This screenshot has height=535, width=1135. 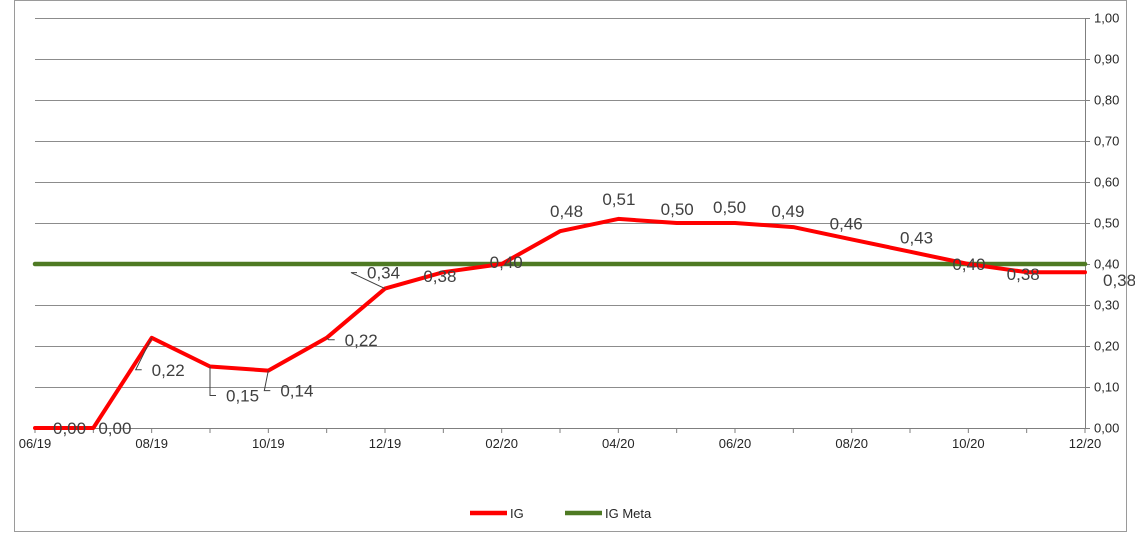 What do you see at coordinates (1106, 18) in the screenshot?
I see `y-tick-label: 1,00` at bounding box center [1106, 18].